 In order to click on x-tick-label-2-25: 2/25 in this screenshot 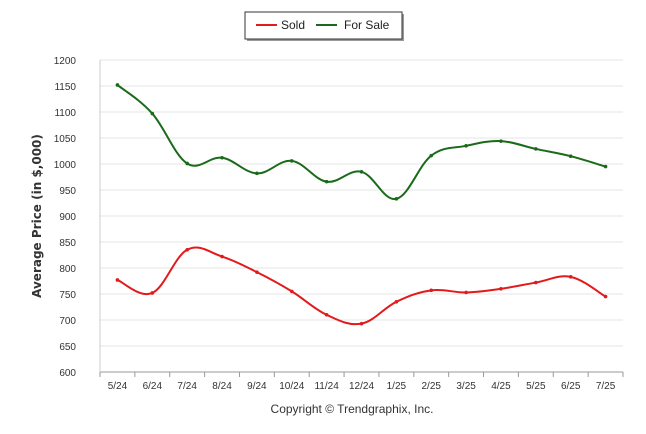, I will do `click(431, 386)`.